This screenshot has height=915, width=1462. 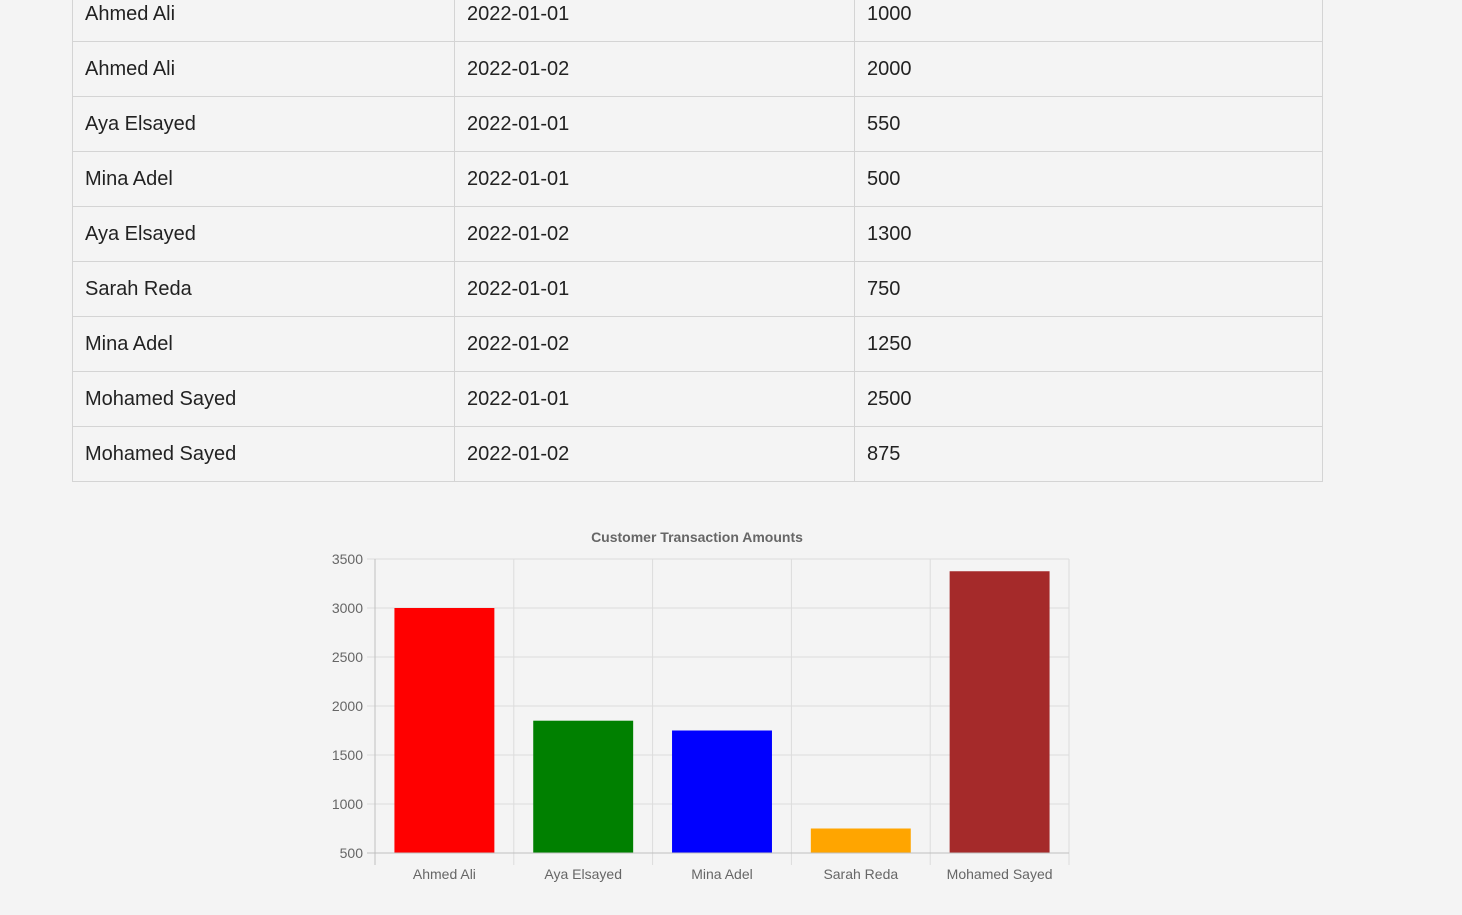 I want to click on x-tick-label: Mohamed Sayed, so click(x=1000, y=874).